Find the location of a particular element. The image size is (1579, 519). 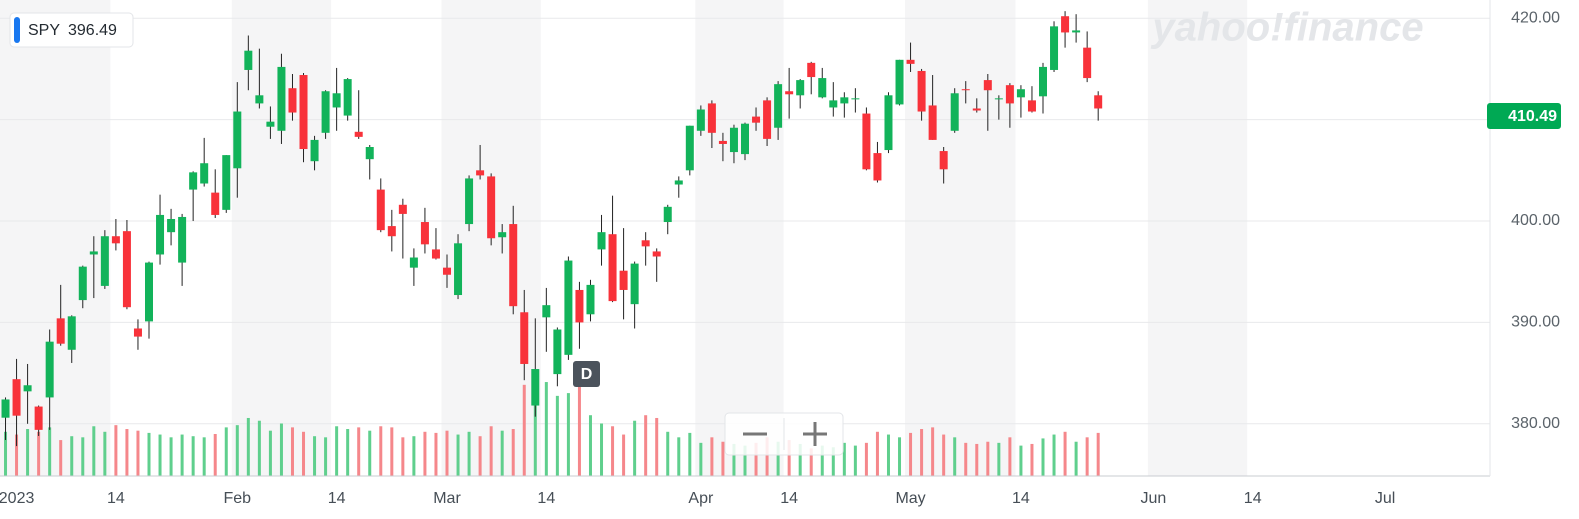

y-tick-label: 390.00 is located at coordinates (1535, 322).